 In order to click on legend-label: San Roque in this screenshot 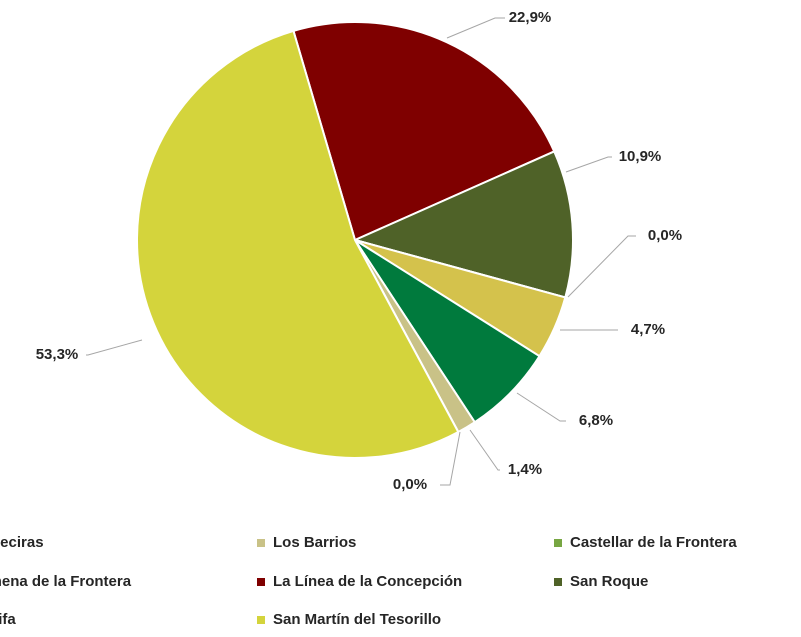, I will do `click(609, 581)`.